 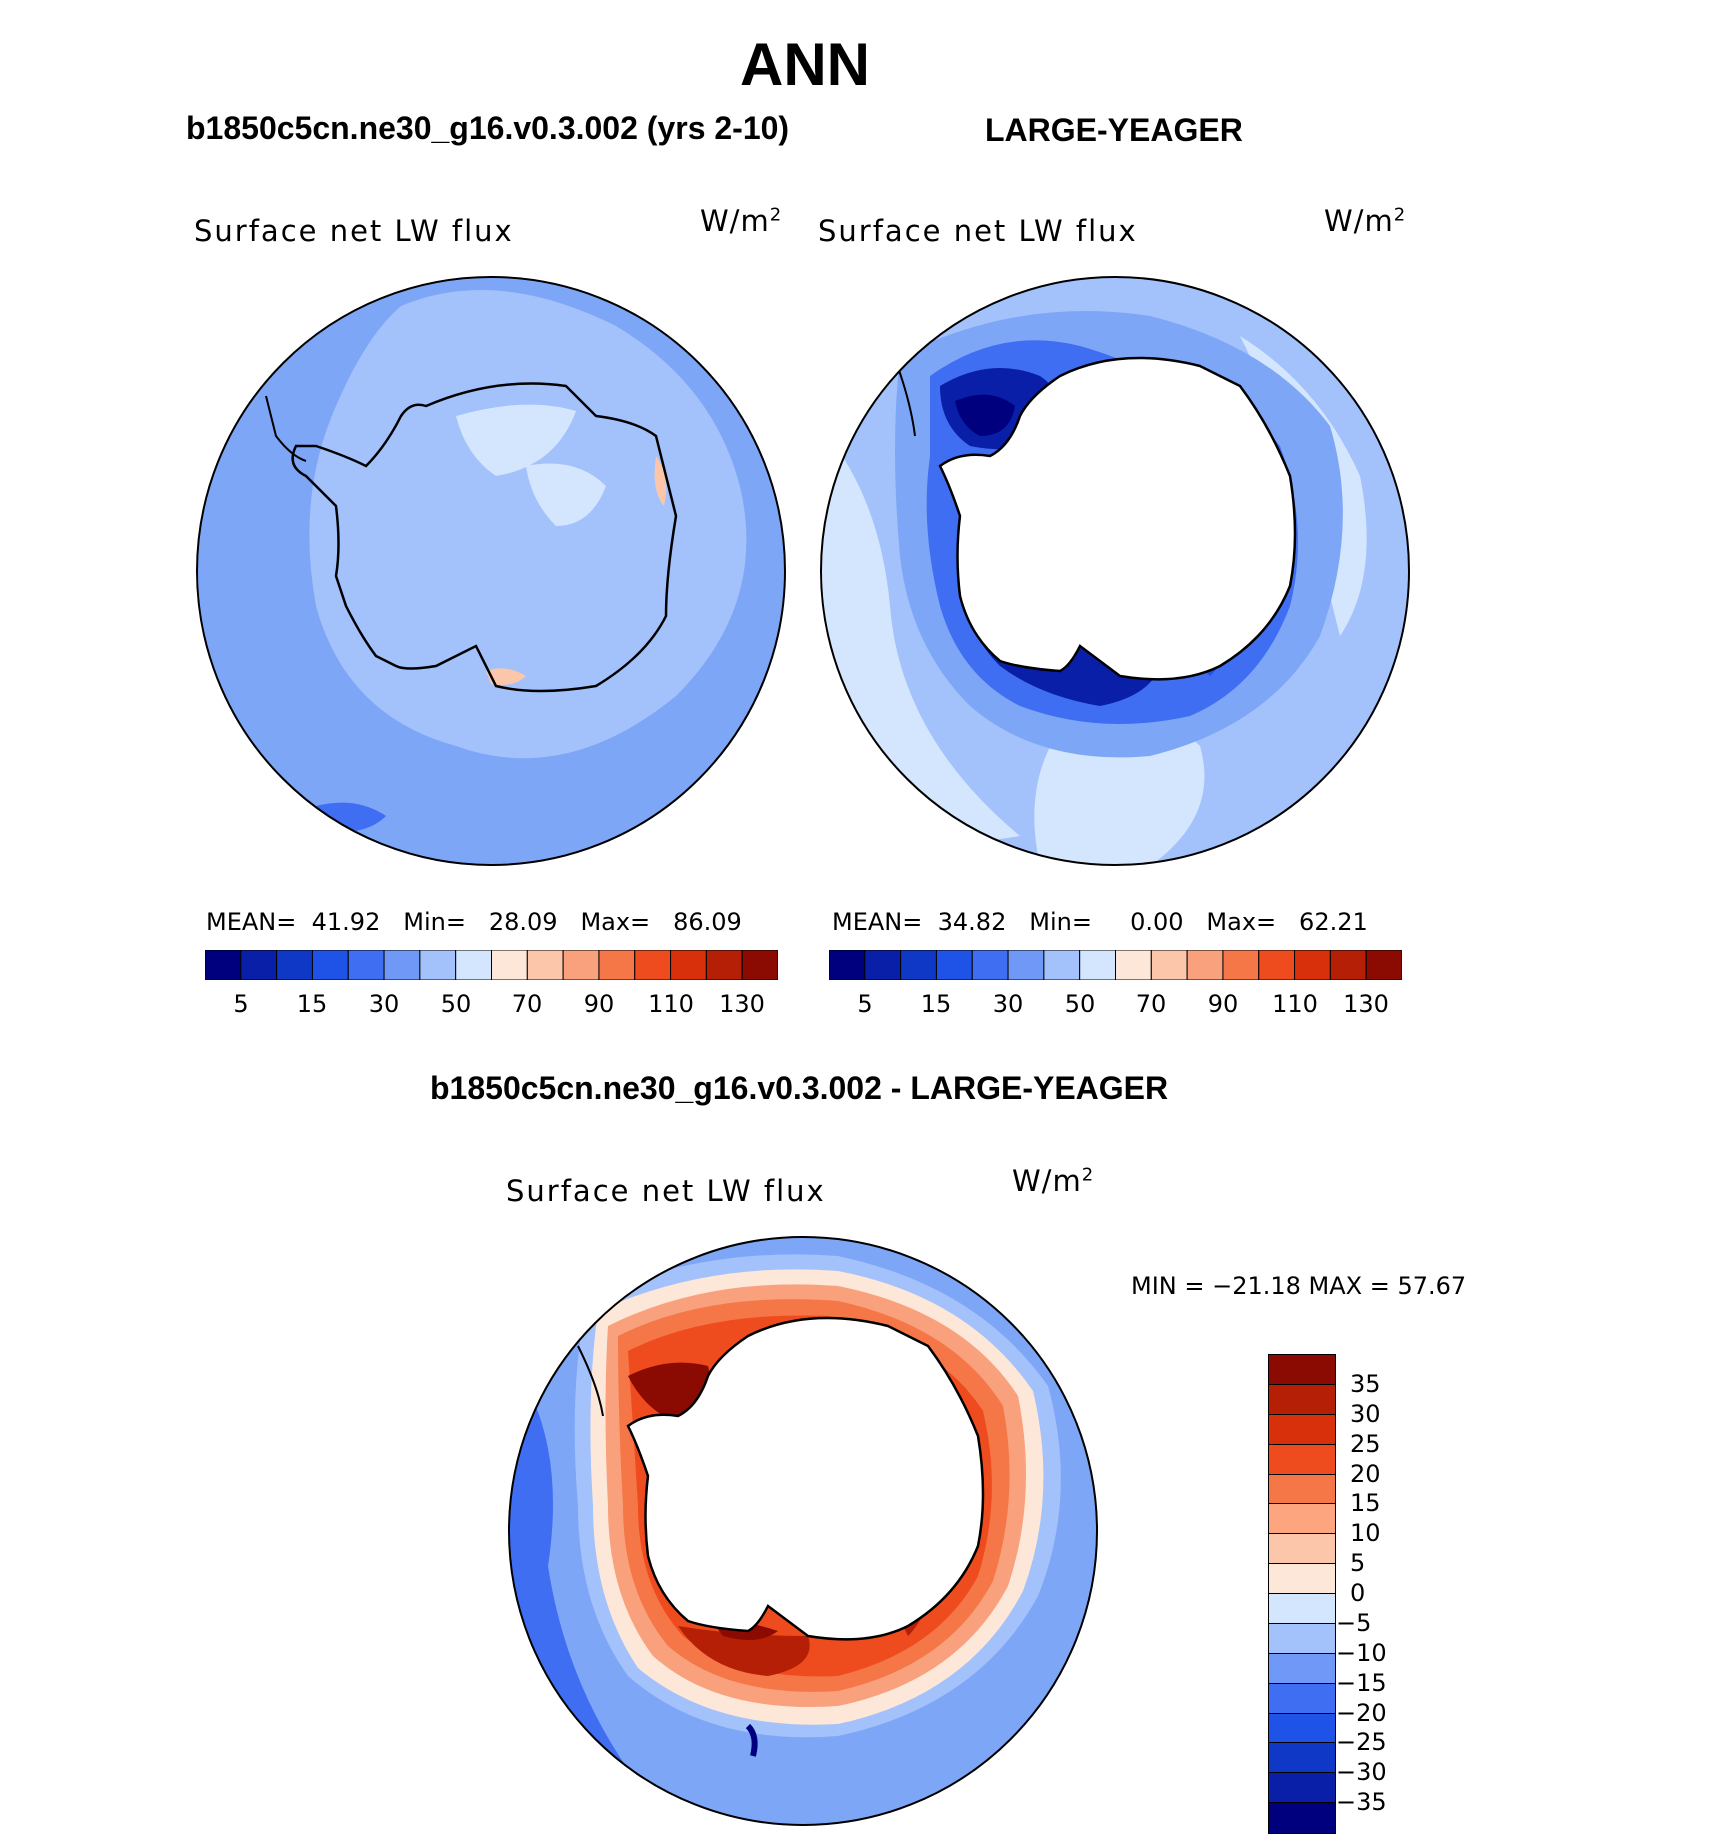 I want to click on units-right: W/m2, so click(x=1365, y=221).